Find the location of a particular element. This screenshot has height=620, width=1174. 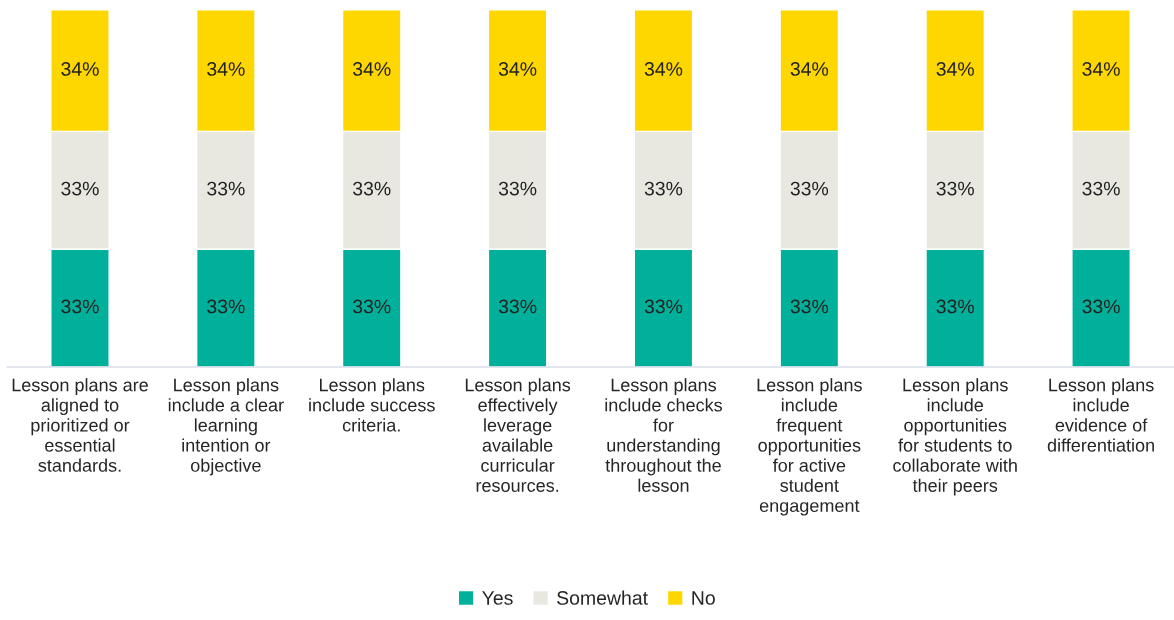

x-tick-label: Lesson plans include success criteria. is located at coordinates (372, 405).